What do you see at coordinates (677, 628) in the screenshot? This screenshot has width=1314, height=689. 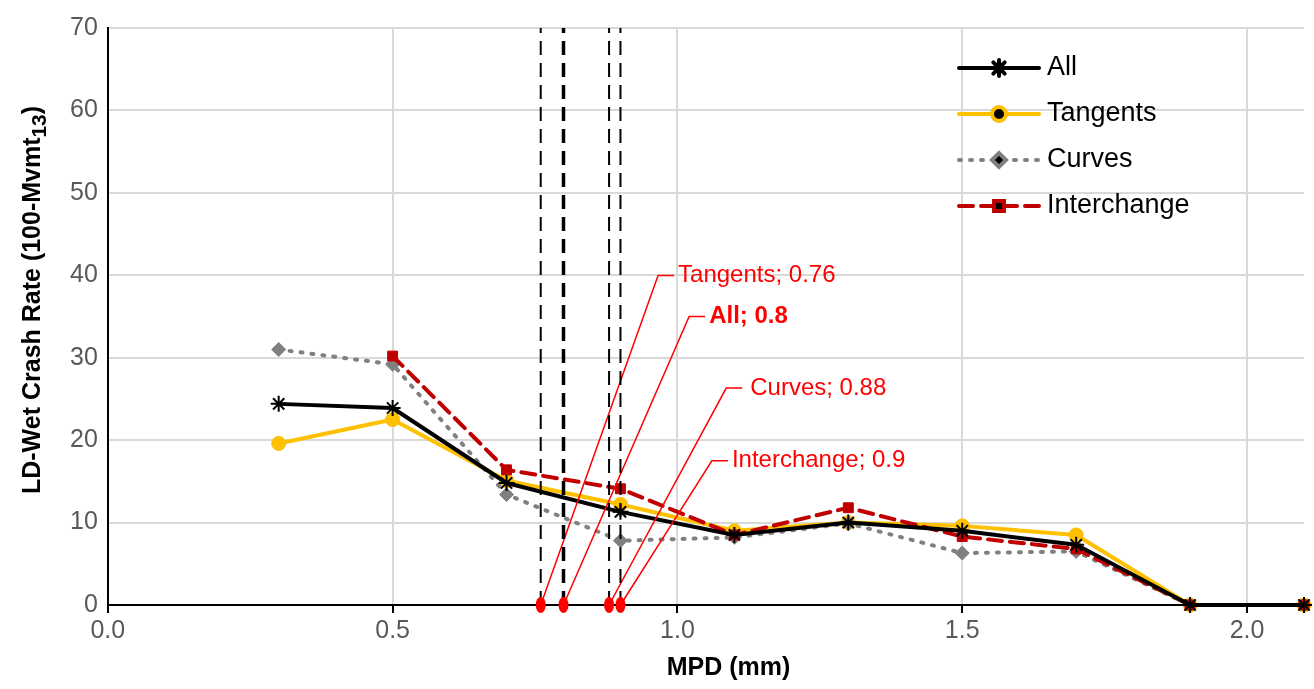 I see `x-tick-label: 1.0` at bounding box center [677, 628].